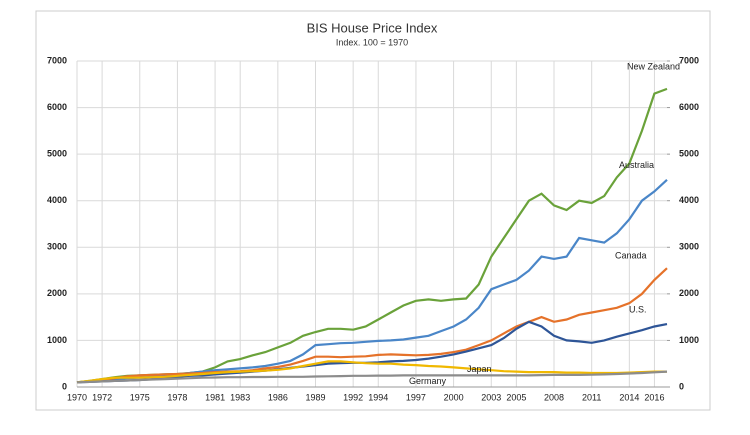 The height and width of the screenshot is (435, 750). What do you see at coordinates (57, 200) in the screenshot?
I see `y-tick-label: 4000` at bounding box center [57, 200].